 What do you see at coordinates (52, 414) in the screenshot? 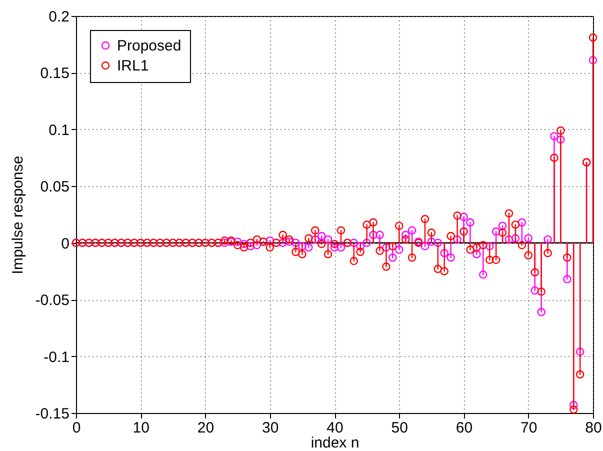
I see `y-tick-label: -0.15` at bounding box center [52, 414].